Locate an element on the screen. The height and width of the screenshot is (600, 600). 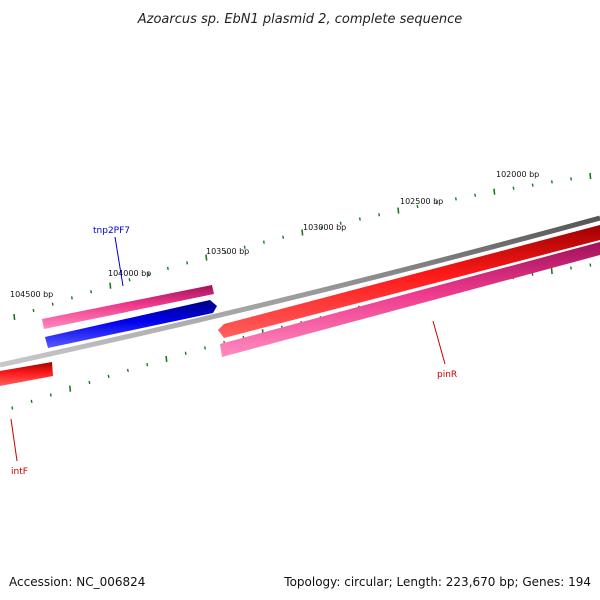
position-label-103000: 103000 bp is located at coordinates (324, 227).